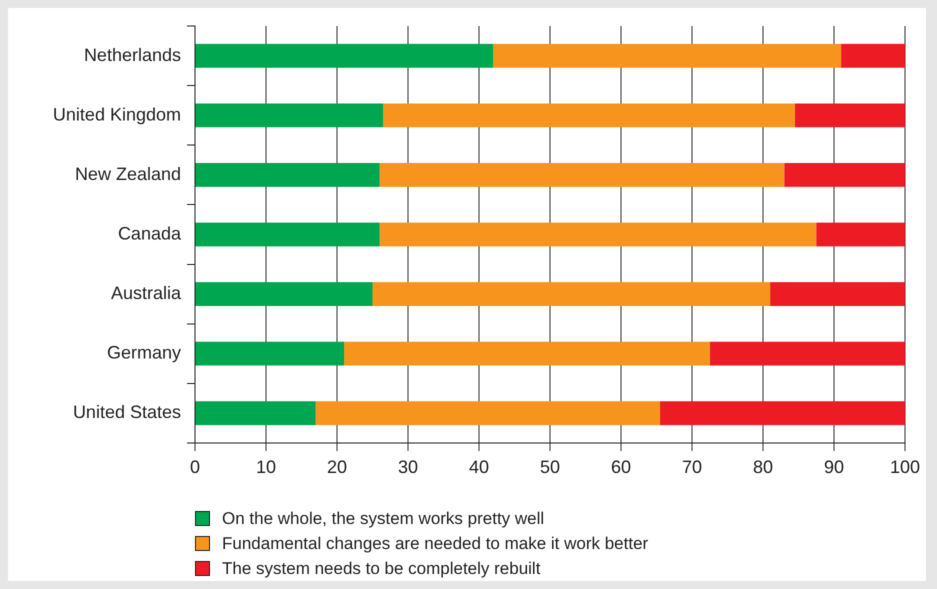 The height and width of the screenshot is (589, 937). I want to click on x-tick-label: 80, so click(763, 466).